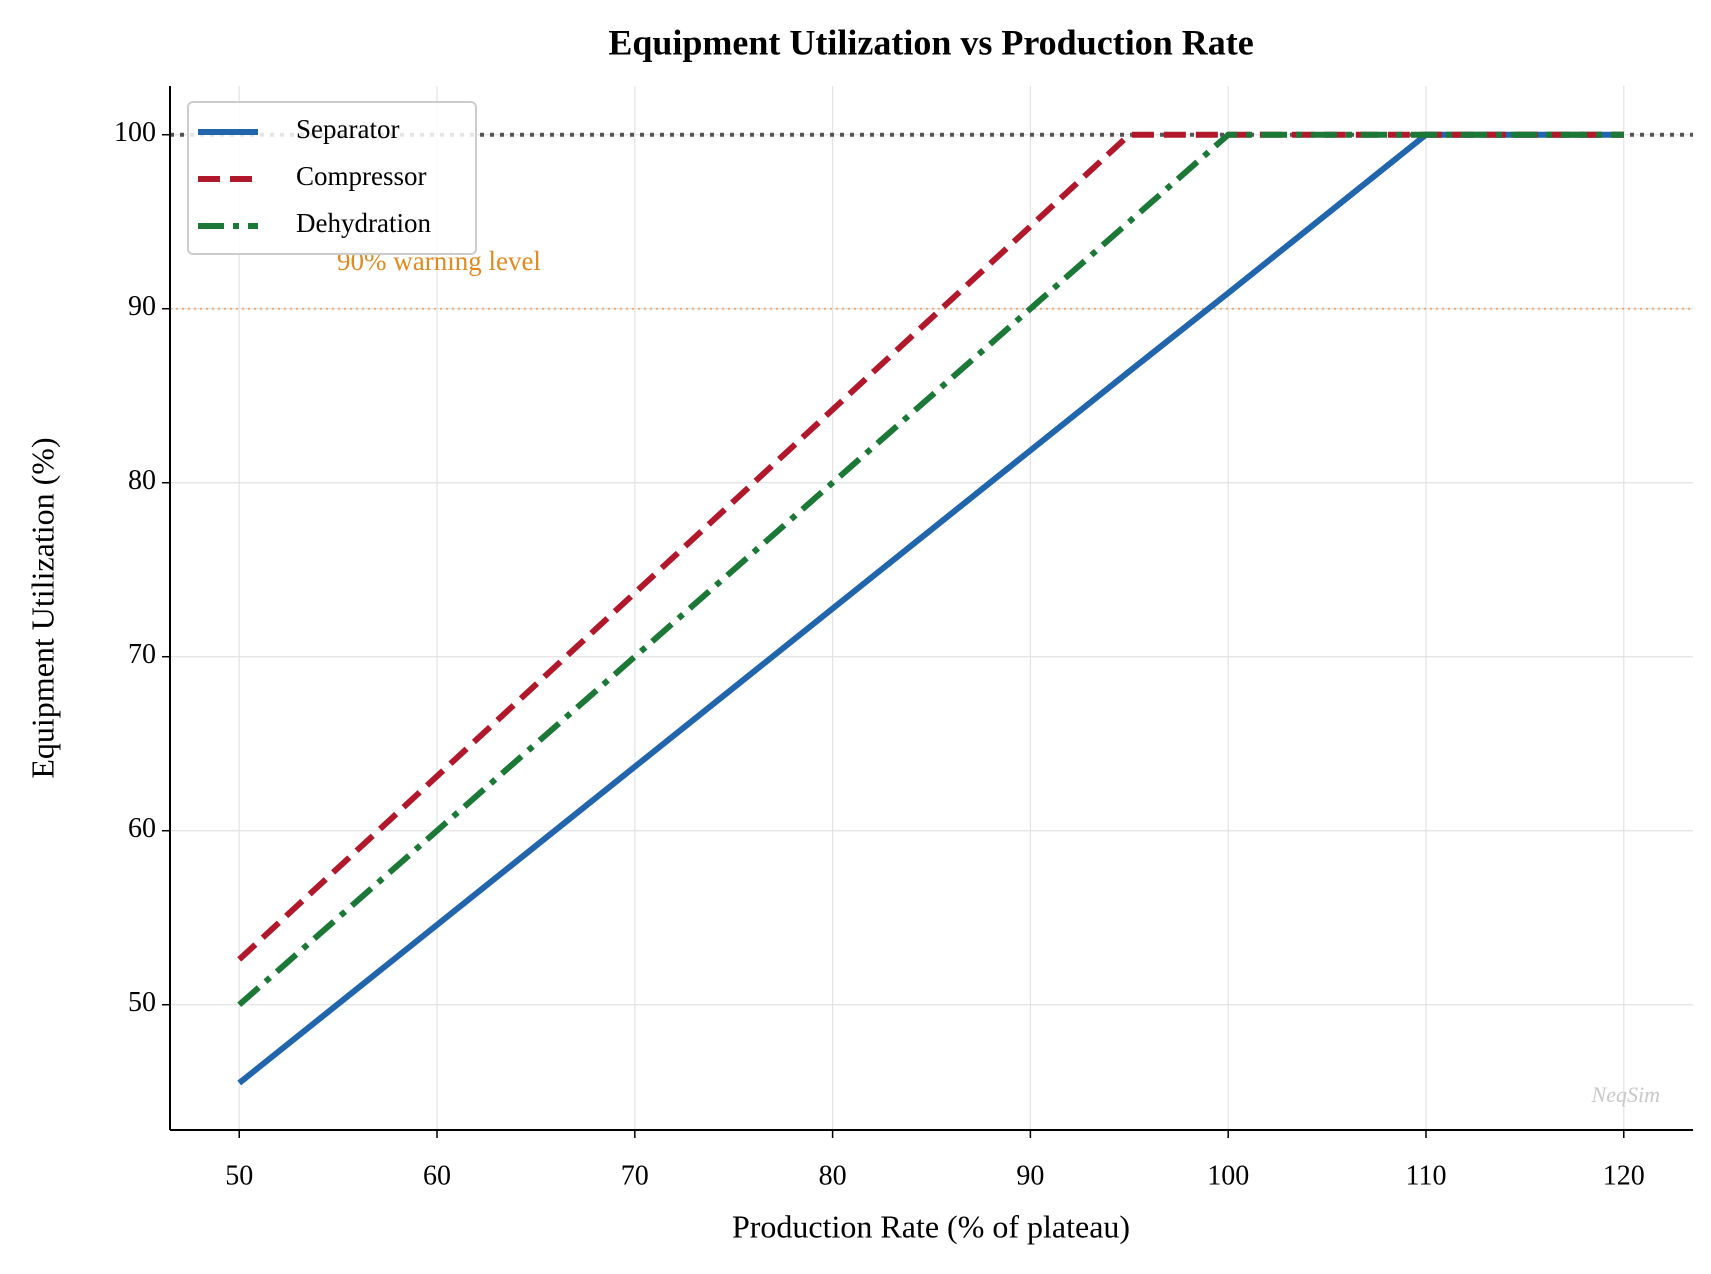 The width and height of the screenshot is (1711, 1274). Describe the element at coordinates (347, 129) in the screenshot. I see `legend-label: Separator` at that location.